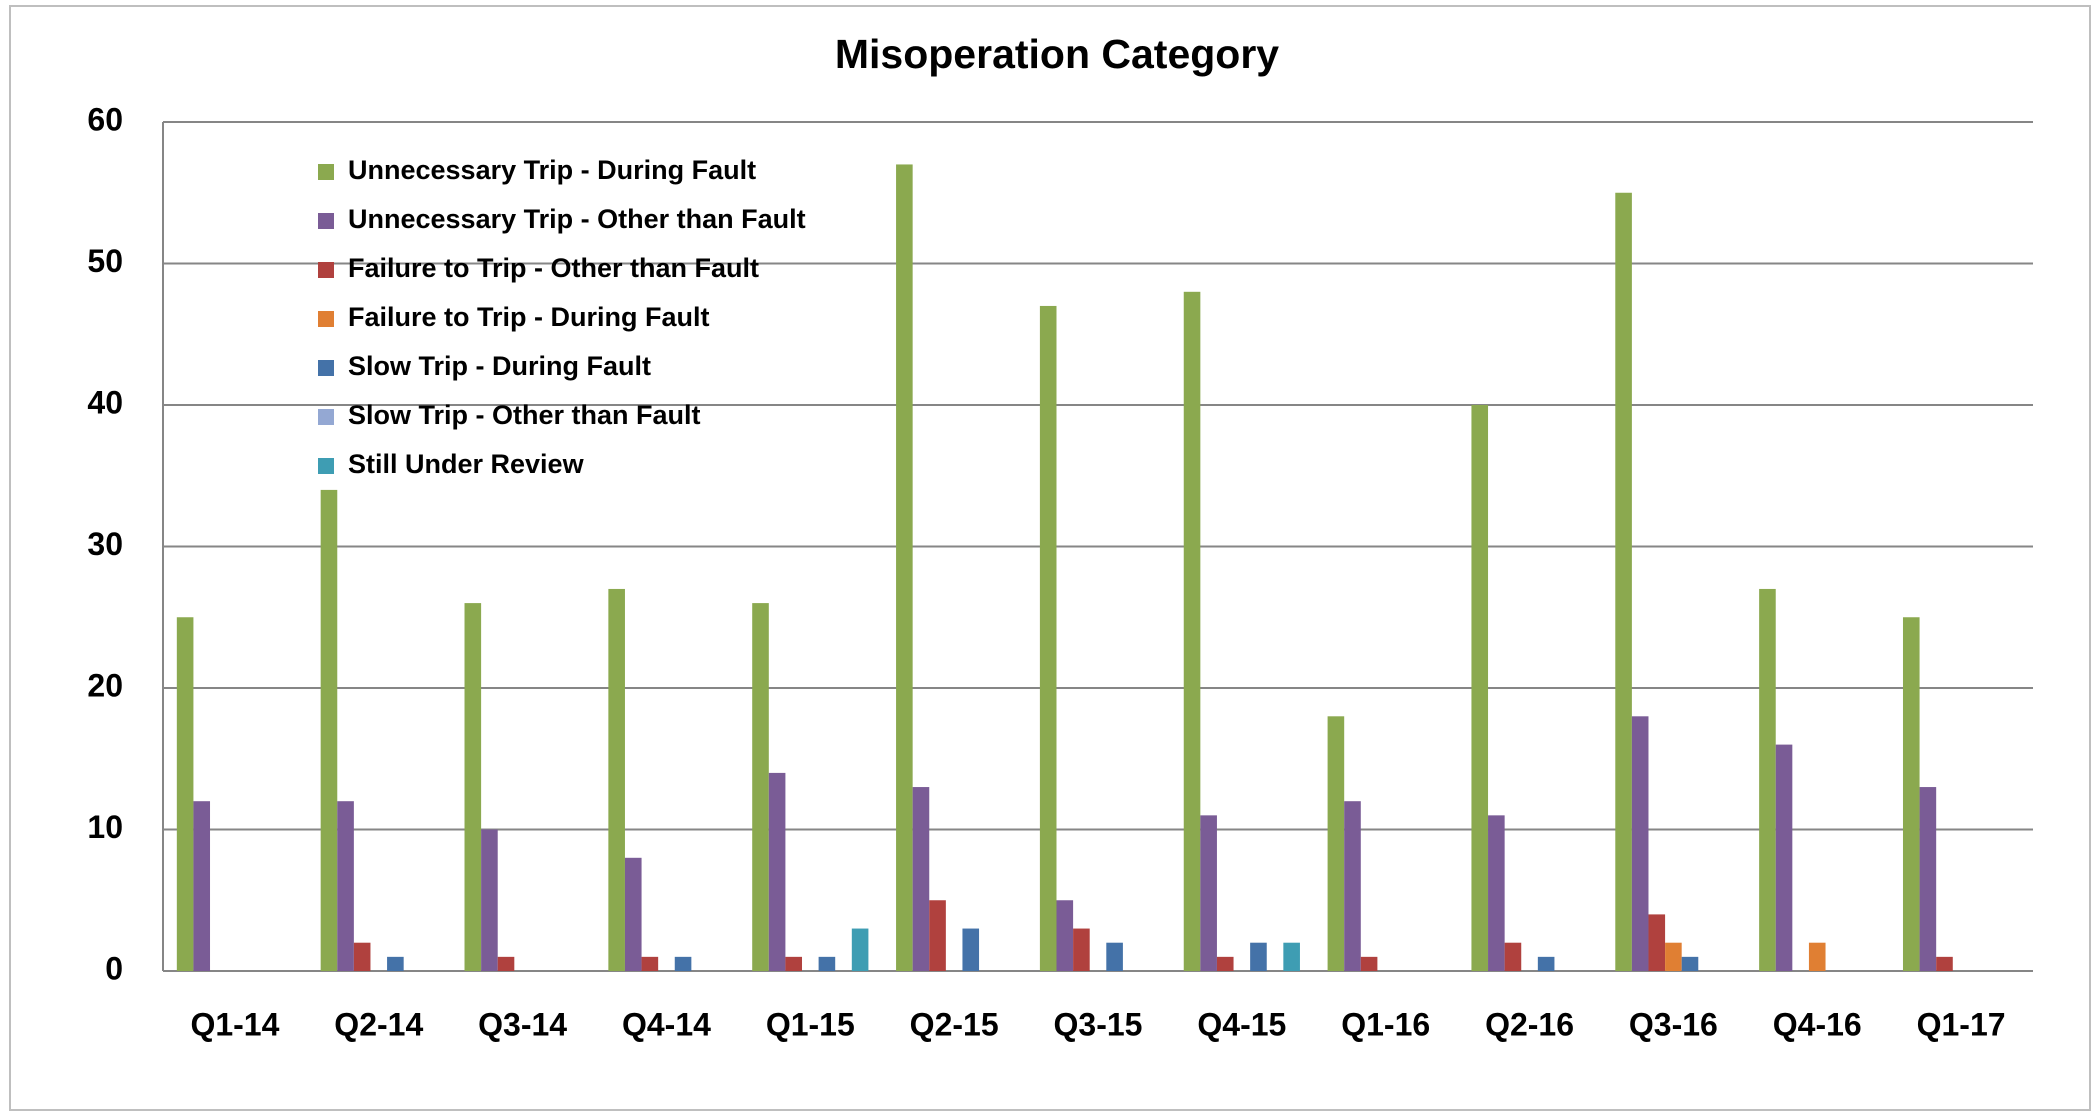 The width and height of the screenshot is (2095, 1114). Describe the element at coordinates (529, 317) in the screenshot. I see `legend-label: Failure to Trip - During Fault` at that location.